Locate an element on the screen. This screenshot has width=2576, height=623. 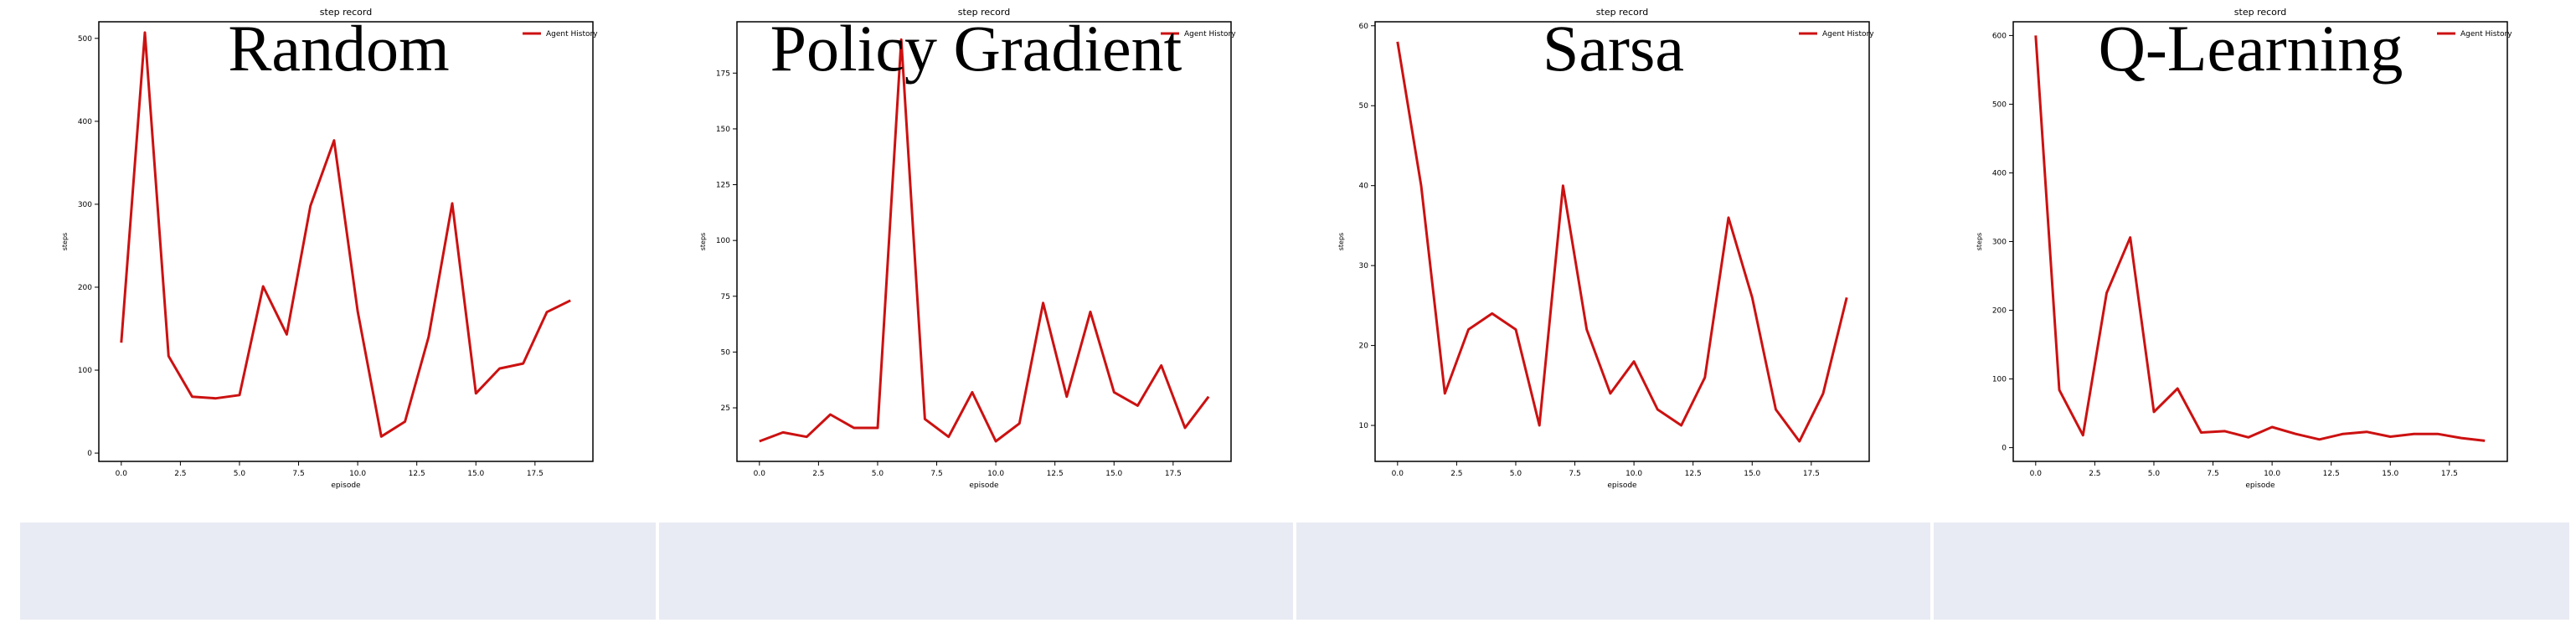
y-tick-label: 125 is located at coordinates (723, 186).